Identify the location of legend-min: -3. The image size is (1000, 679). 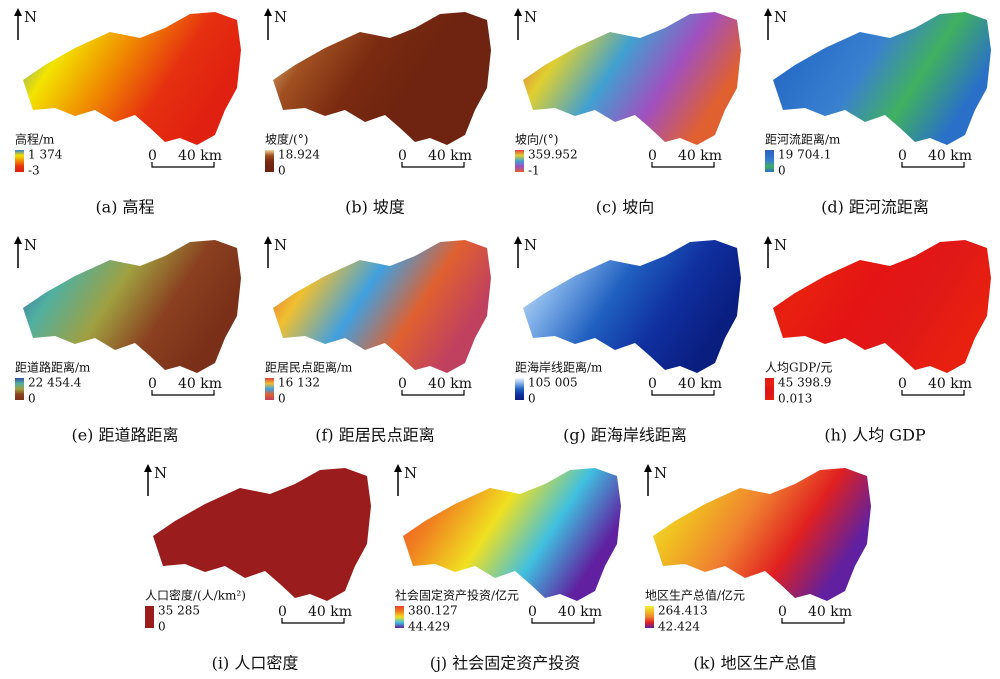
(34, 171).